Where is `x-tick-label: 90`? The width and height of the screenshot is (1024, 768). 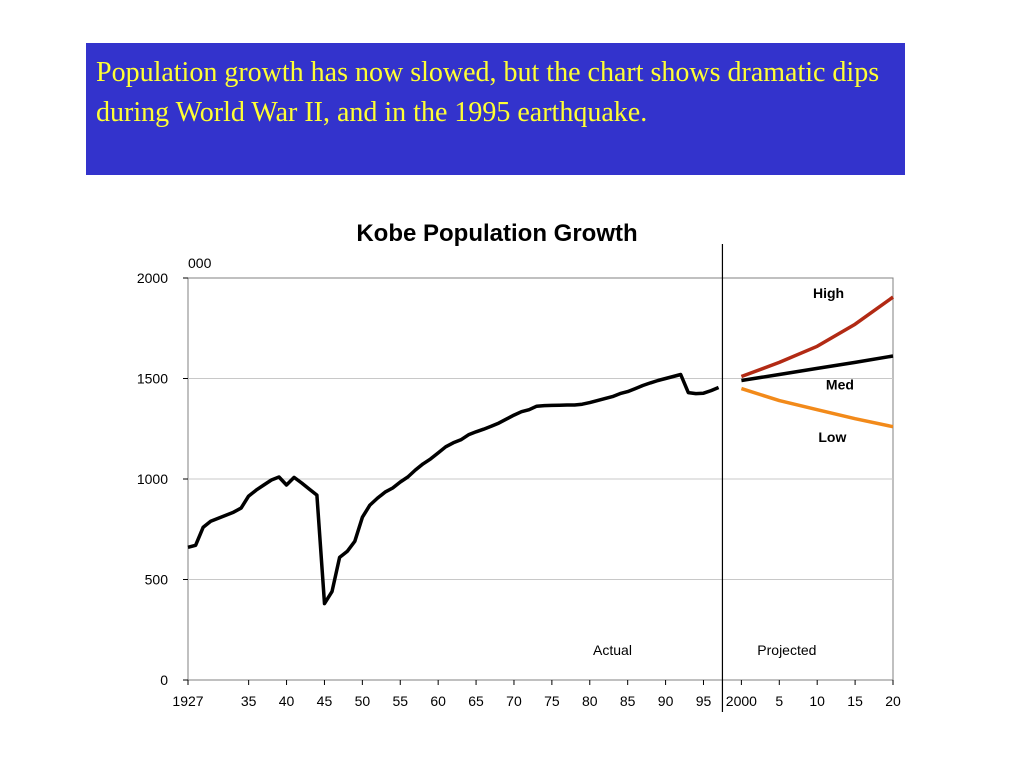
x-tick-label: 90 is located at coordinates (666, 701).